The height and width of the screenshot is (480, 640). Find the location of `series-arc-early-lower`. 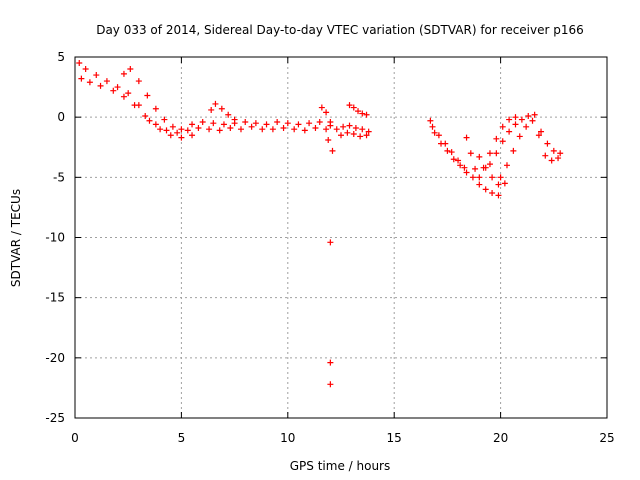

series-arc-early-lower is located at coordinates (134, 105).